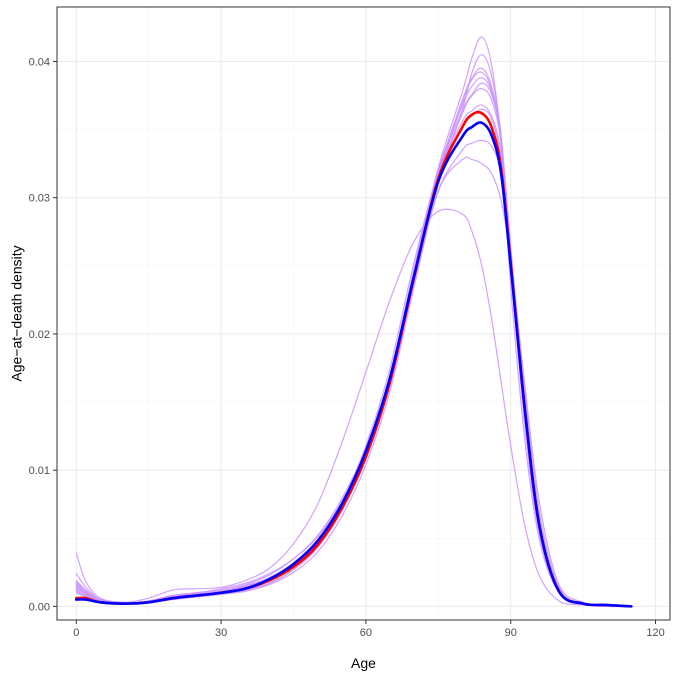  I want to click on y-tick-label: 0.01, so click(39, 471).